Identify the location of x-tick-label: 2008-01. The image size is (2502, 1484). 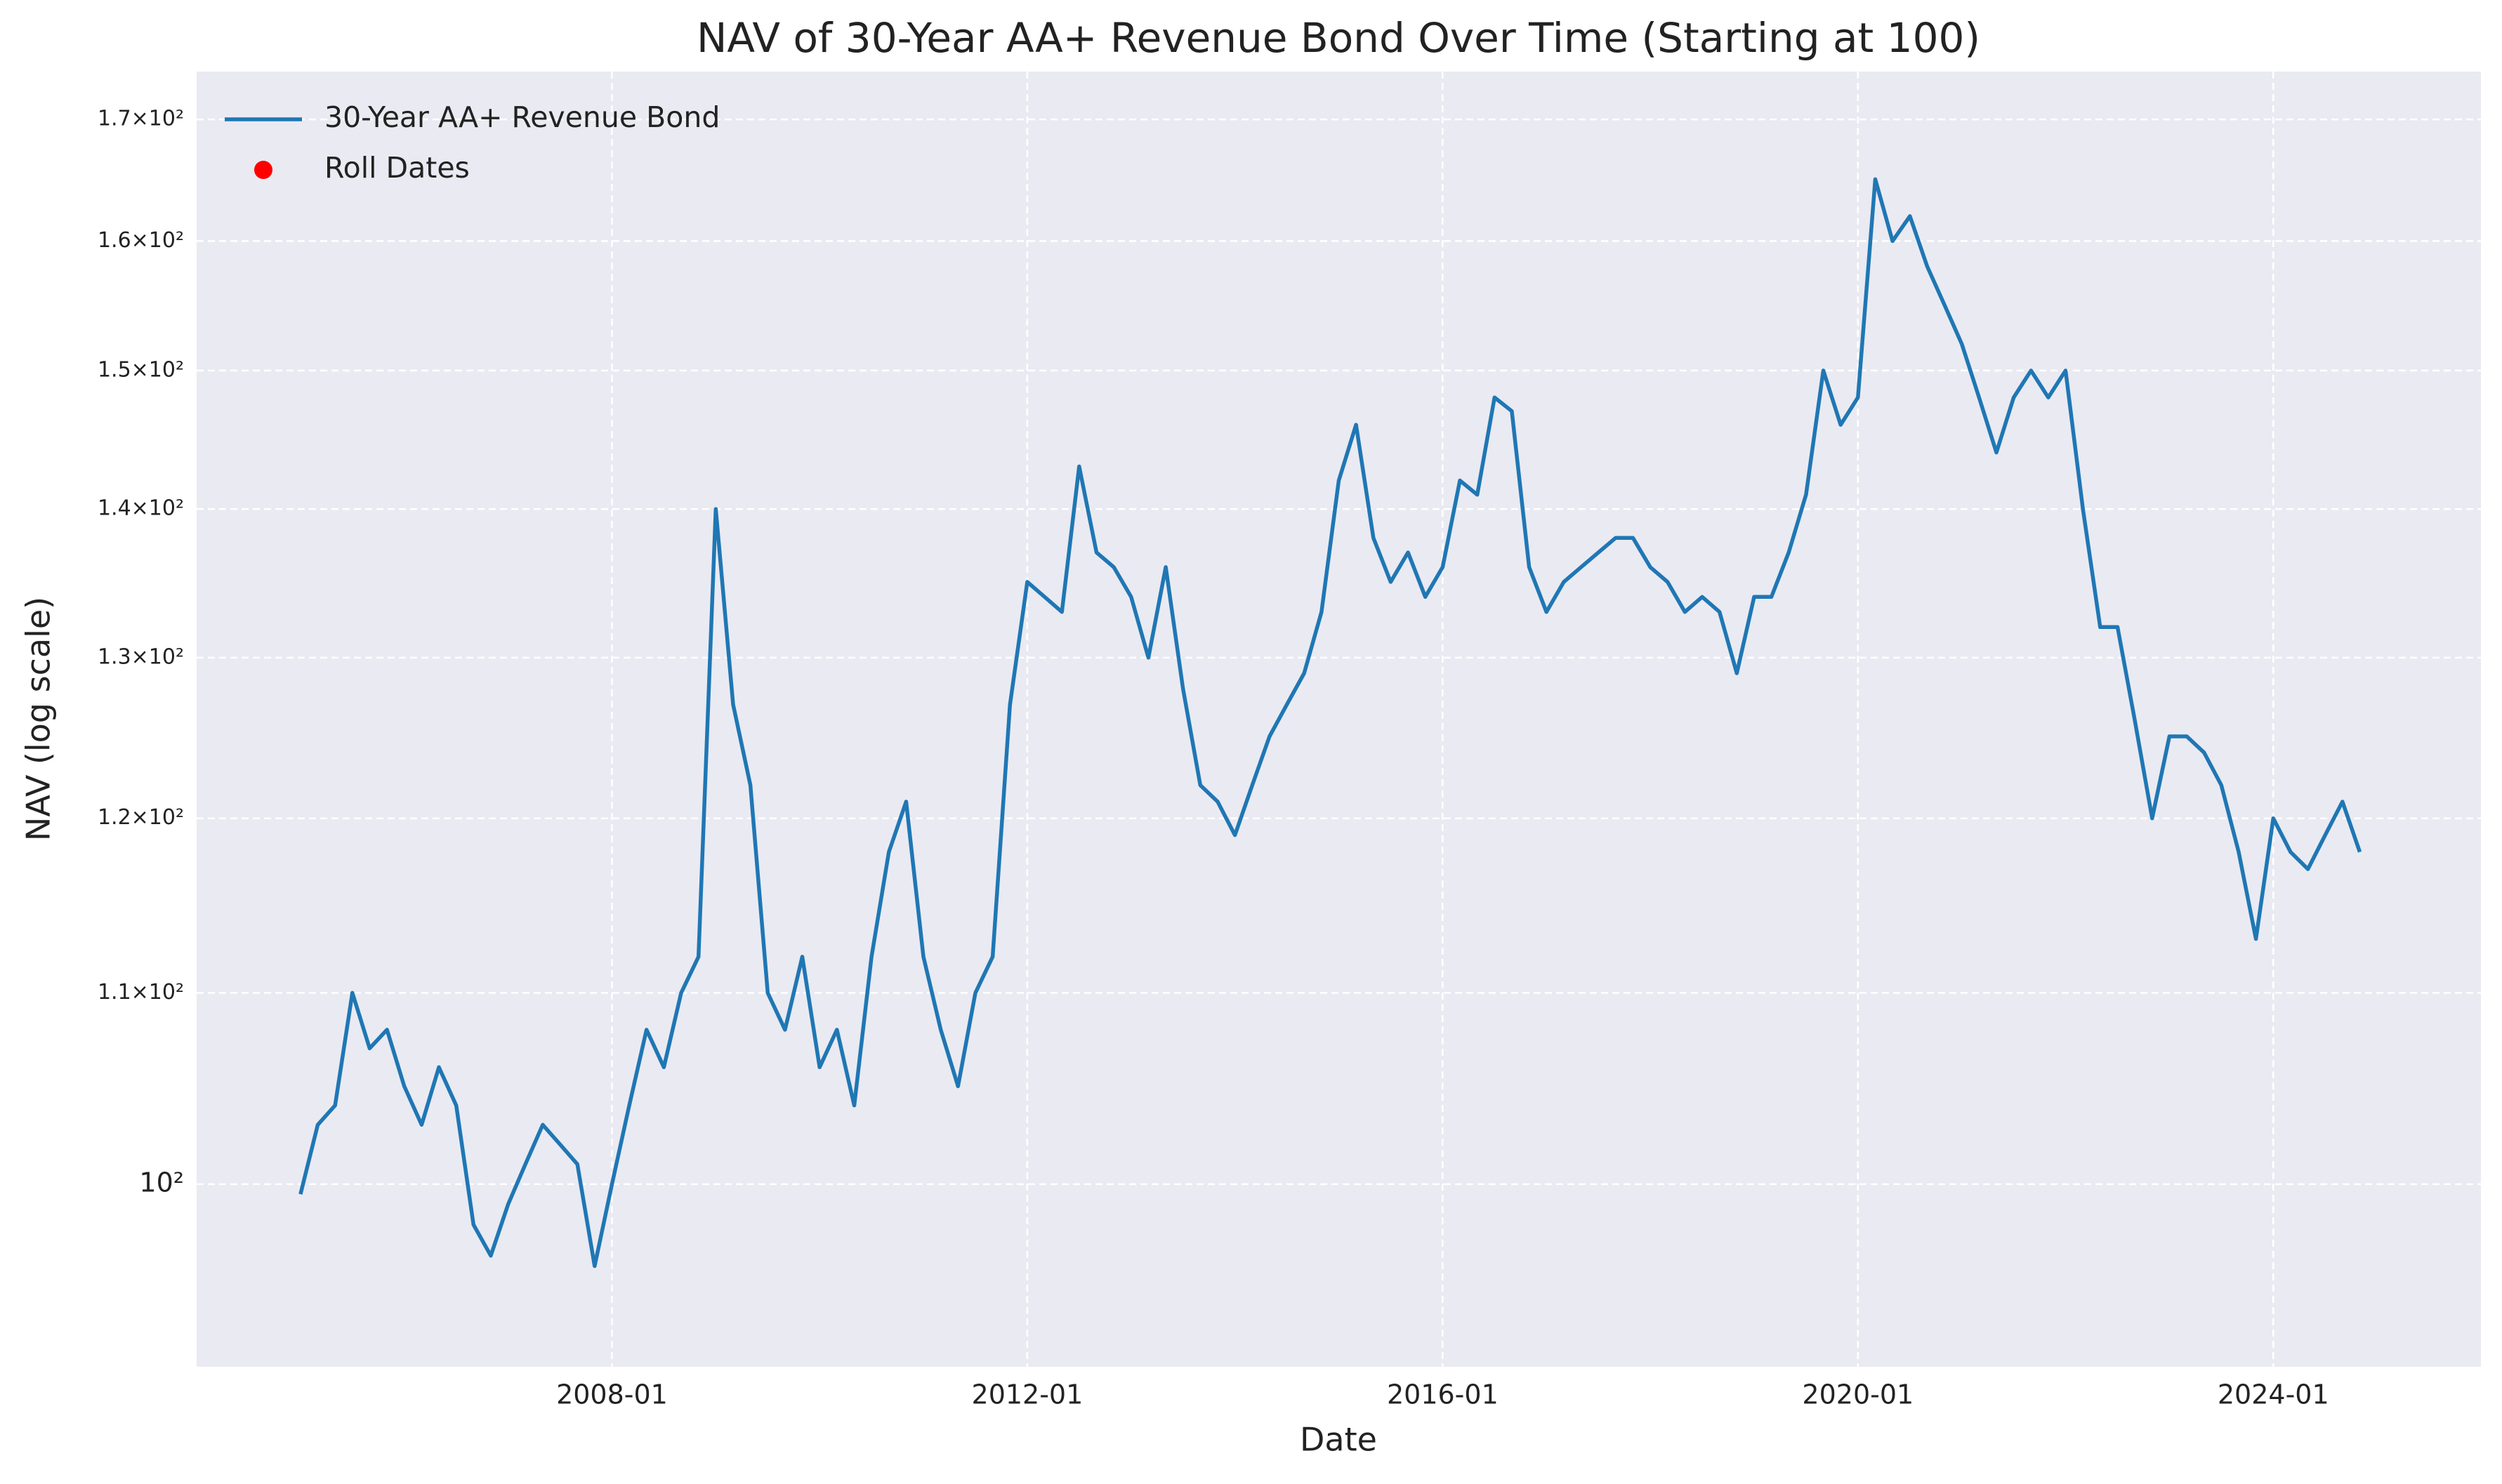
(612, 1394).